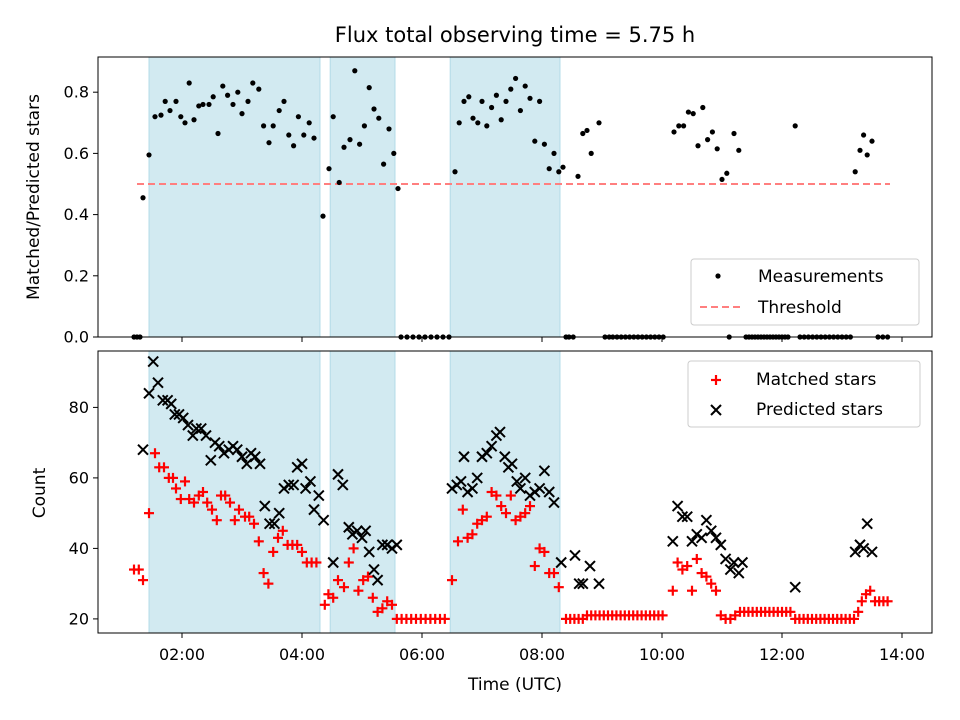  Describe the element at coordinates (821, 277) in the screenshot. I see `top-legend-label-measurements: Measurements` at that location.